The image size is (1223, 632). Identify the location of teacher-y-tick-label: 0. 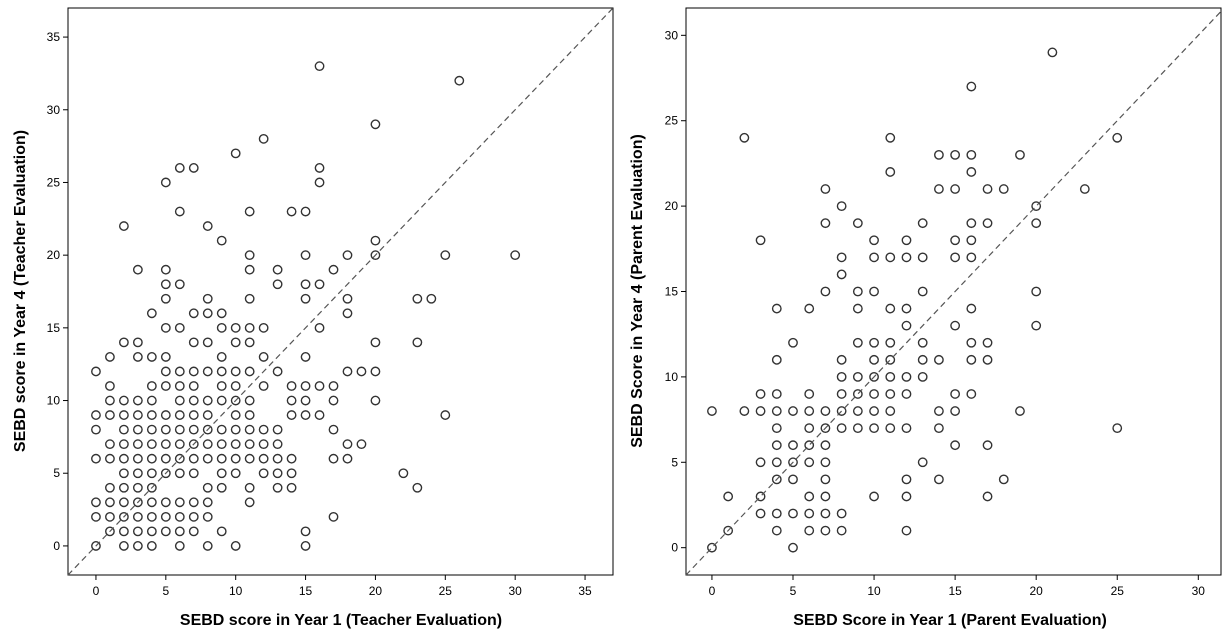
(56, 546).